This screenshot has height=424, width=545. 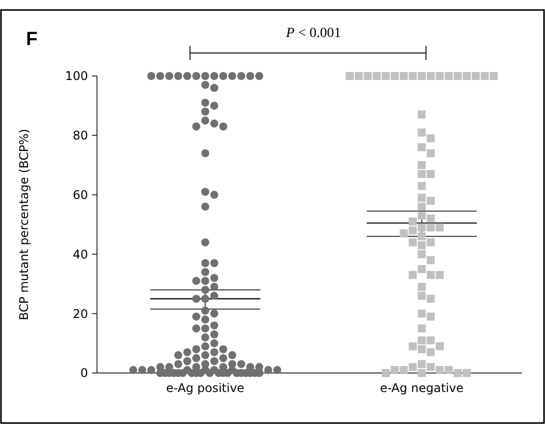 What do you see at coordinates (205, 388) in the screenshot?
I see `x-tick-label: e-Ag positive` at bounding box center [205, 388].